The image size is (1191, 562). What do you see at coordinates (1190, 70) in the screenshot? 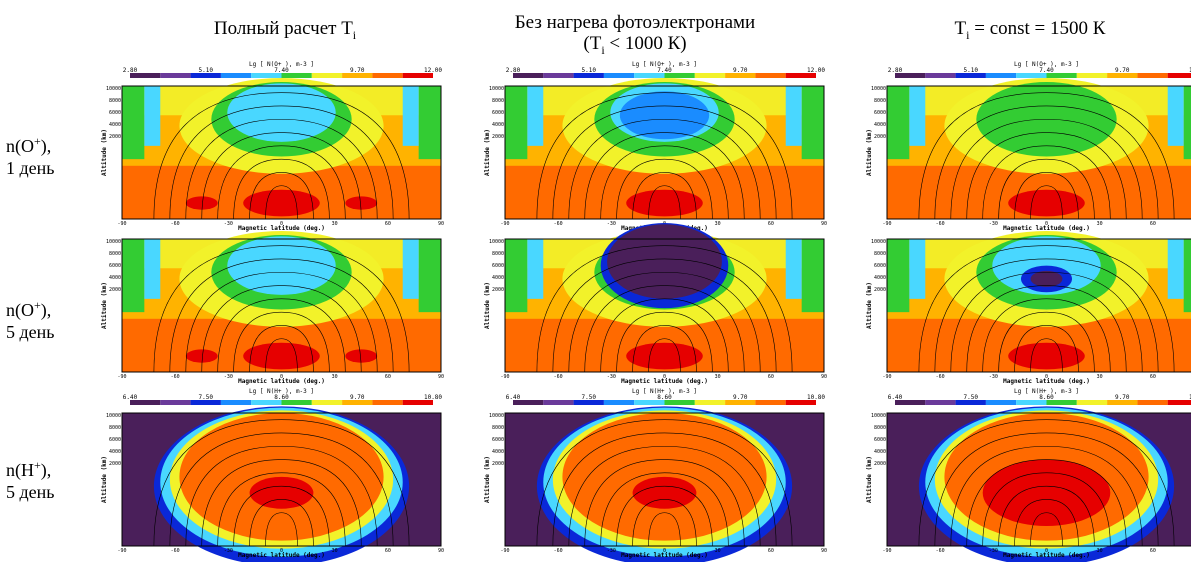
I see `colorbar-tick-label: 12.00` at bounding box center [1190, 70].